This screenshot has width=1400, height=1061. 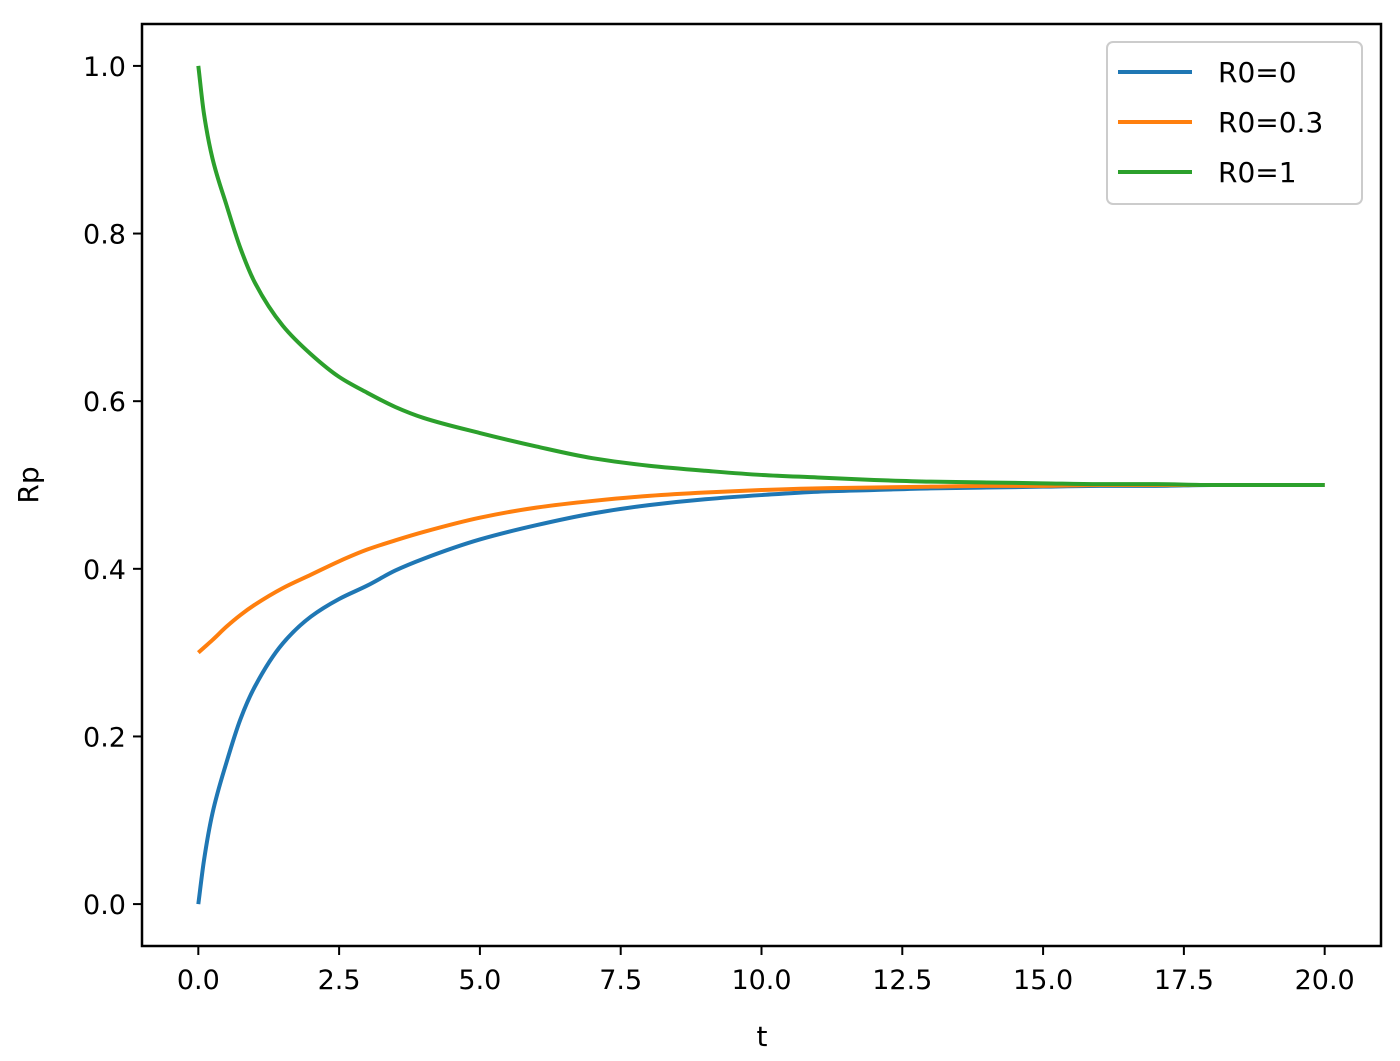 What do you see at coordinates (1043, 980) in the screenshot?
I see `x-tick-label: 15.0` at bounding box center [1043, 980].